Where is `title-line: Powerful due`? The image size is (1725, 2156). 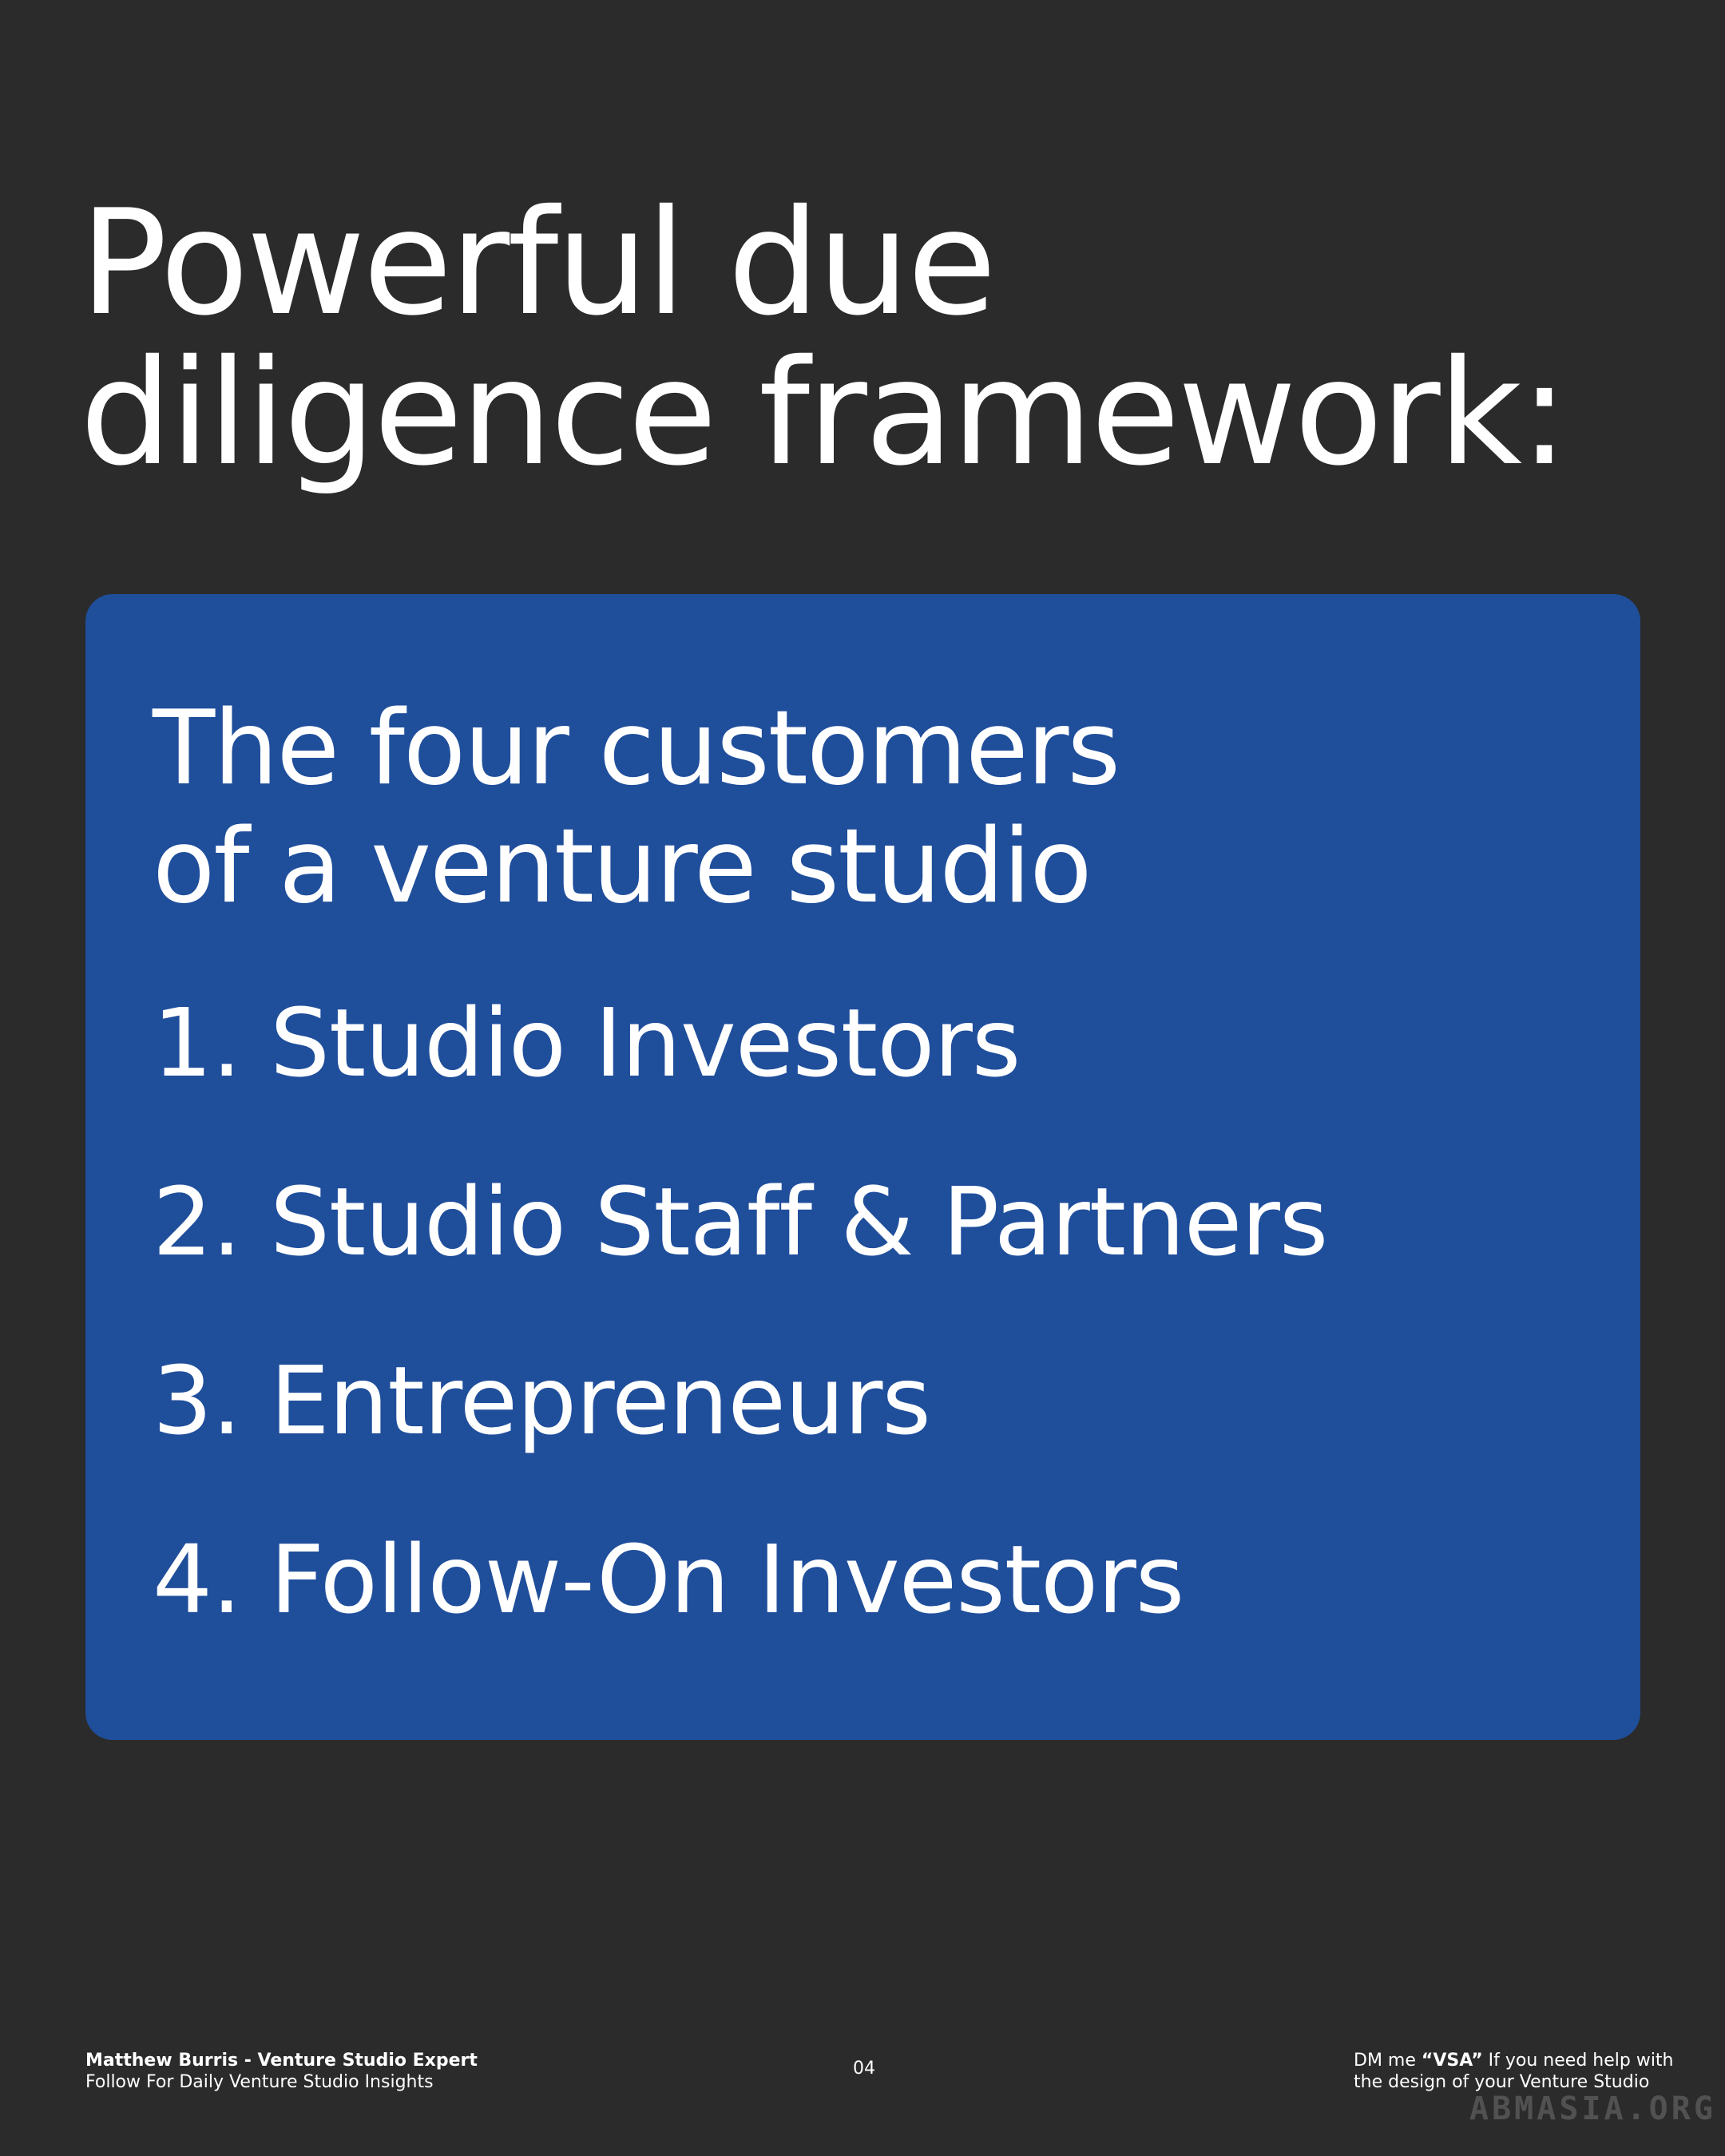
title-line: Powerful due is located at coordinates (539, 262).